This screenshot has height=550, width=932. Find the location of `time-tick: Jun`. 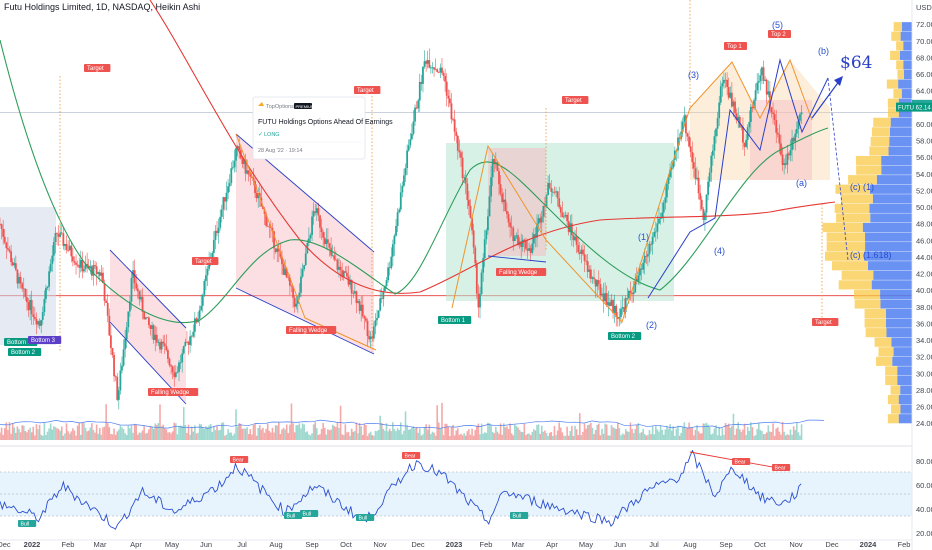

time-tick: Jun is located at coordinates (620, 544).